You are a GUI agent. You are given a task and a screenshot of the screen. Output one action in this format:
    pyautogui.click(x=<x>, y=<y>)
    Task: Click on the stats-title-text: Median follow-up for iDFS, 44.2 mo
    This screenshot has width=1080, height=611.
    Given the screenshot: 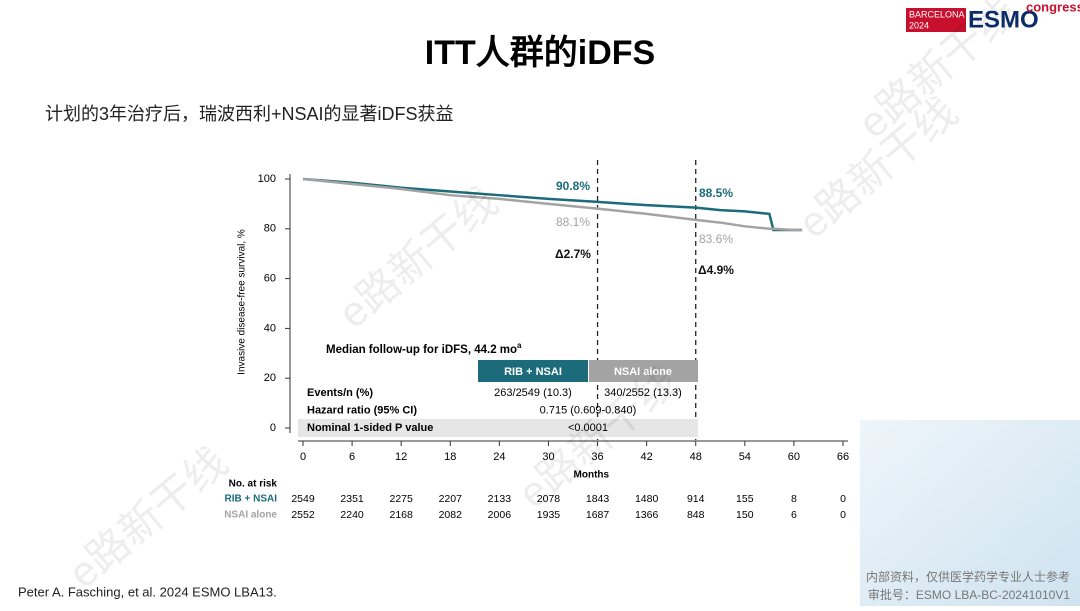 What is the action you would take?
    pyautogui.click(x=421, y=350)
    